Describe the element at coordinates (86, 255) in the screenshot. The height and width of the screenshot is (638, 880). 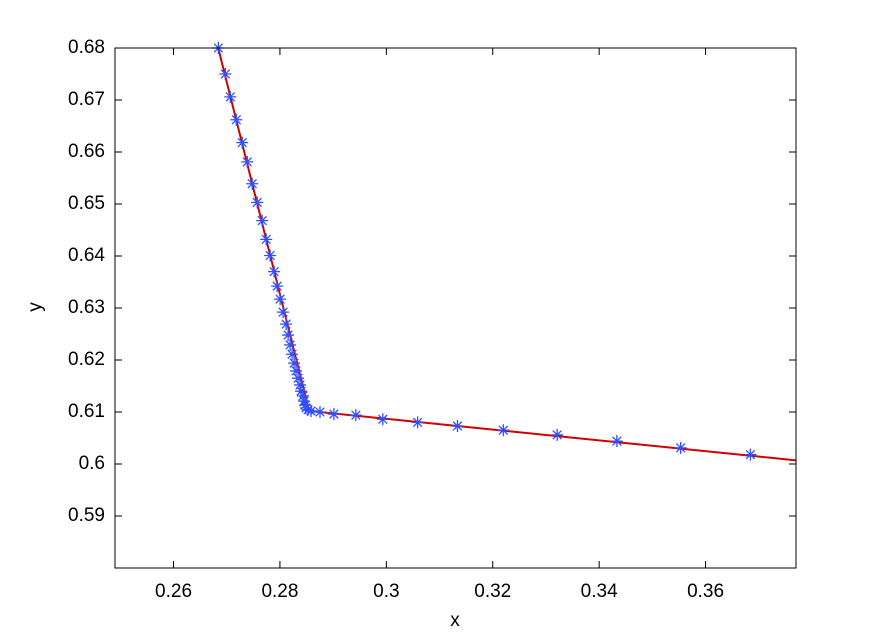
I see `y-tick-label: 0.64` at that location.